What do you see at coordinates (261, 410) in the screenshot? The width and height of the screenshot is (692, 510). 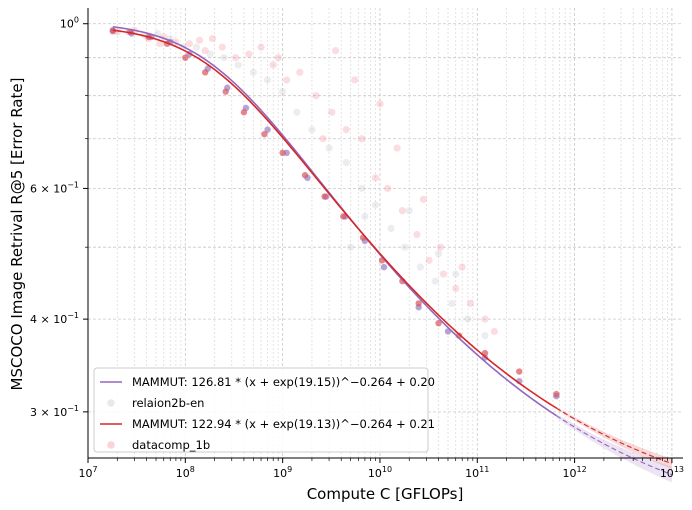 I see `legend-box` at bounding box center [261, 410].